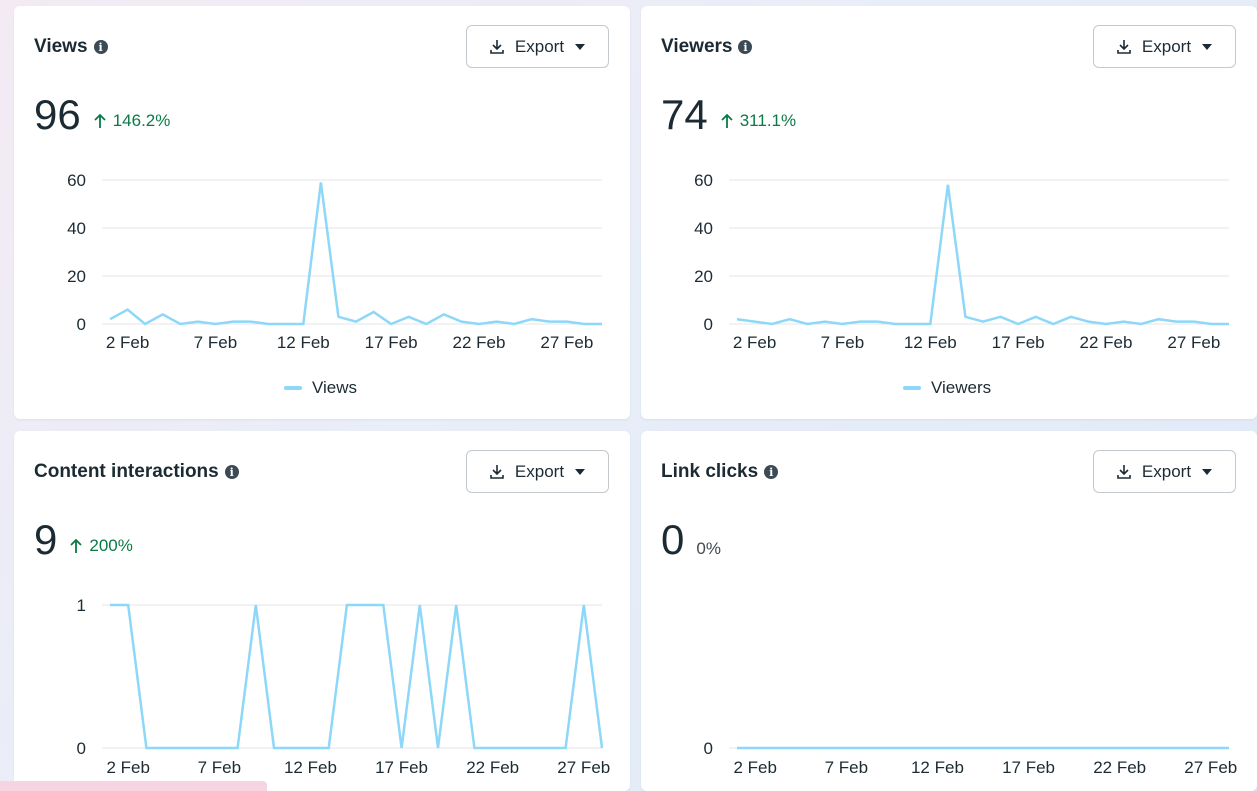 The width and height of the screenshot is (1257, 791). I want to click on delta-value: 200%, so click(111, 545).